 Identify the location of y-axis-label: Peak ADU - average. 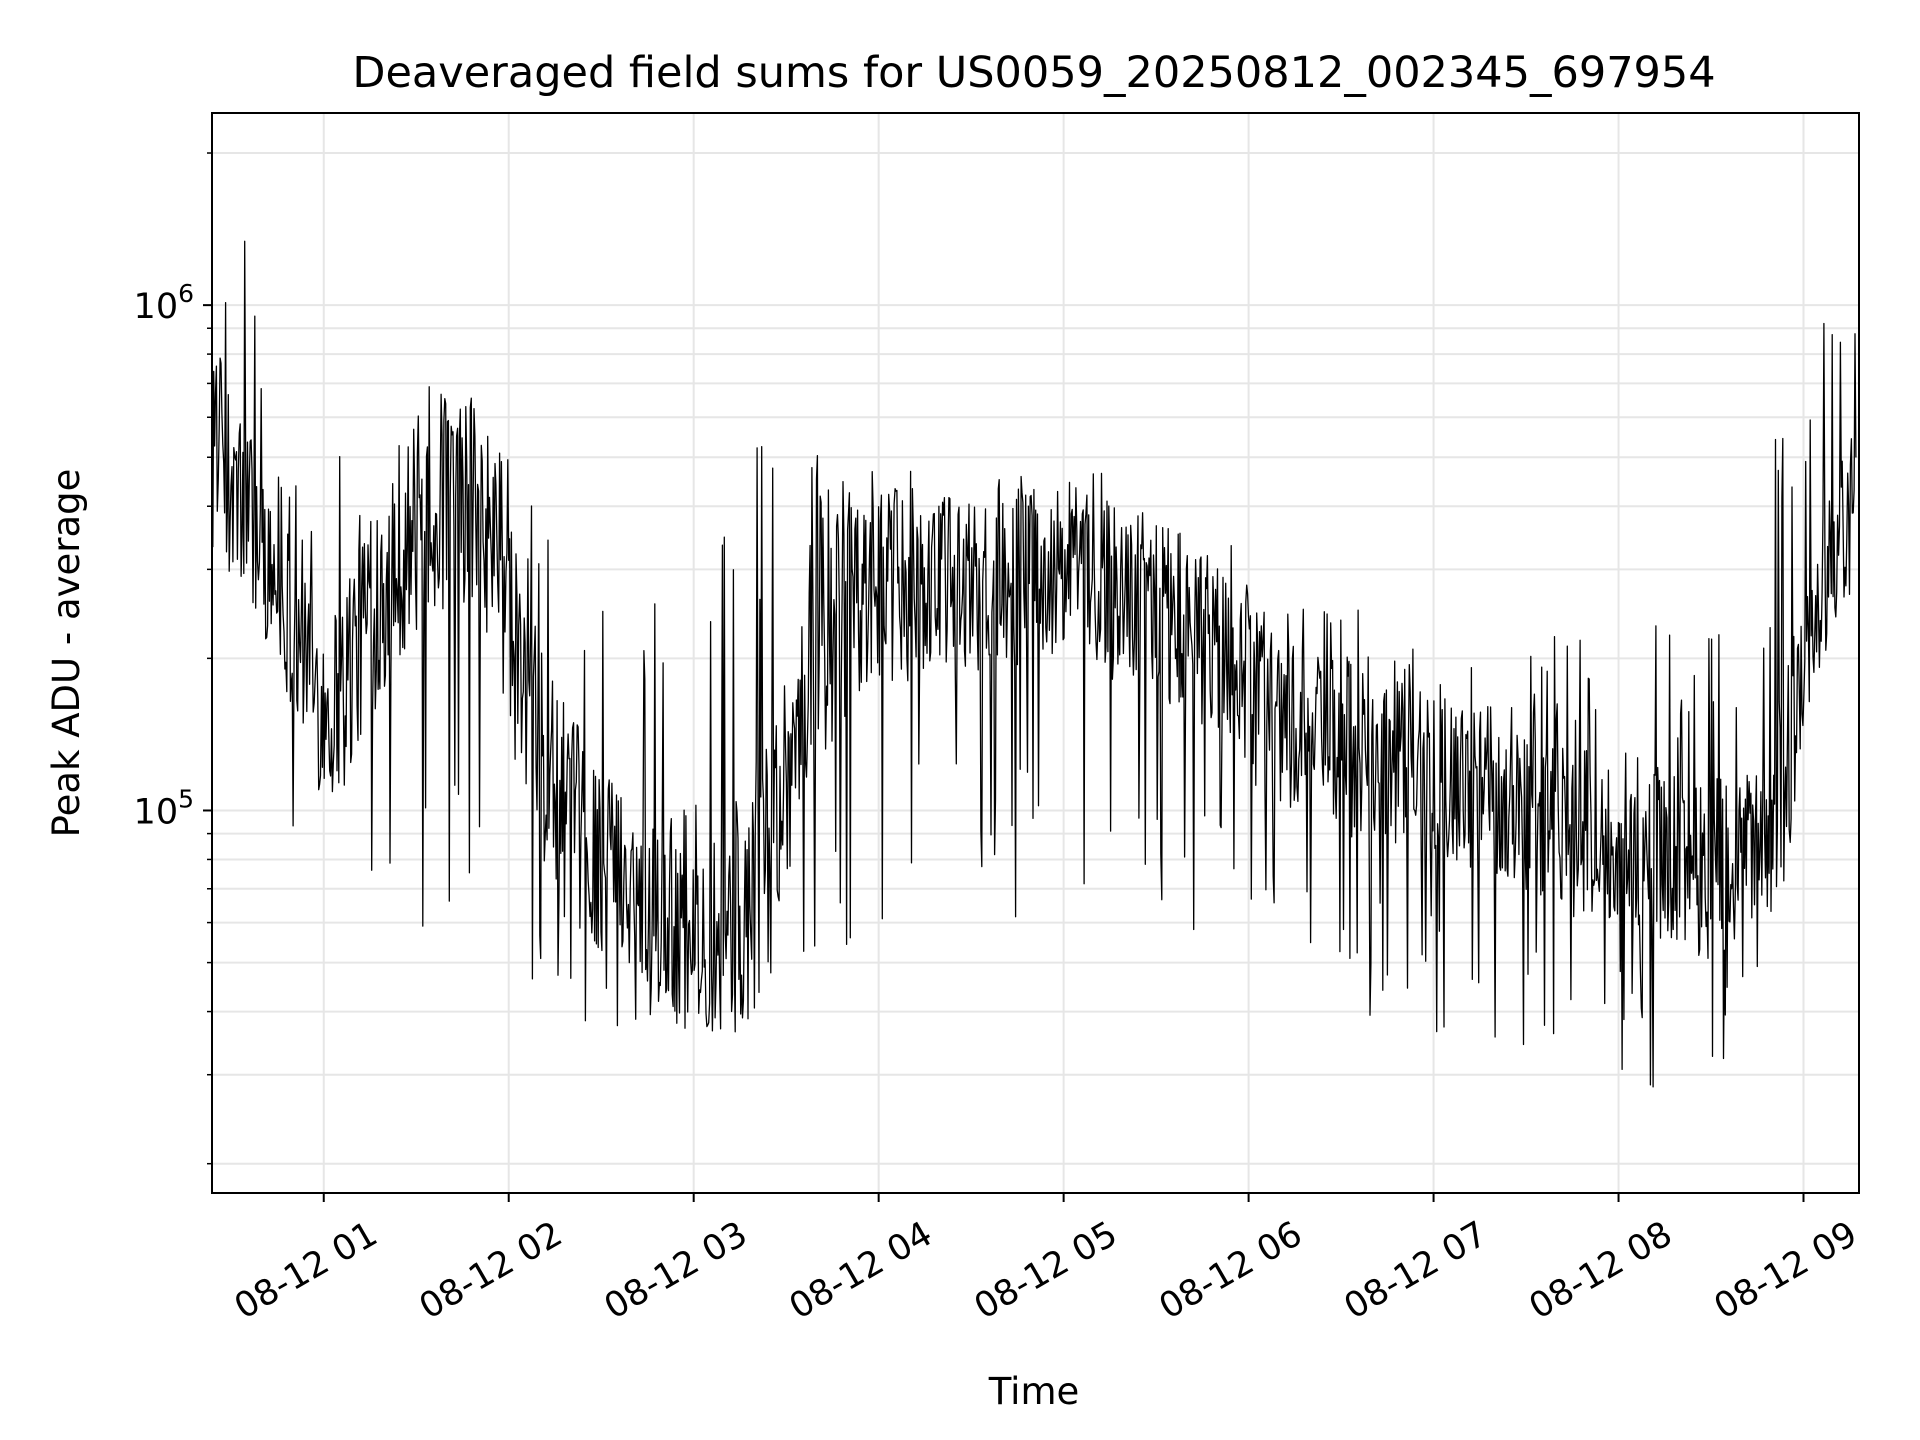
(66, 653).